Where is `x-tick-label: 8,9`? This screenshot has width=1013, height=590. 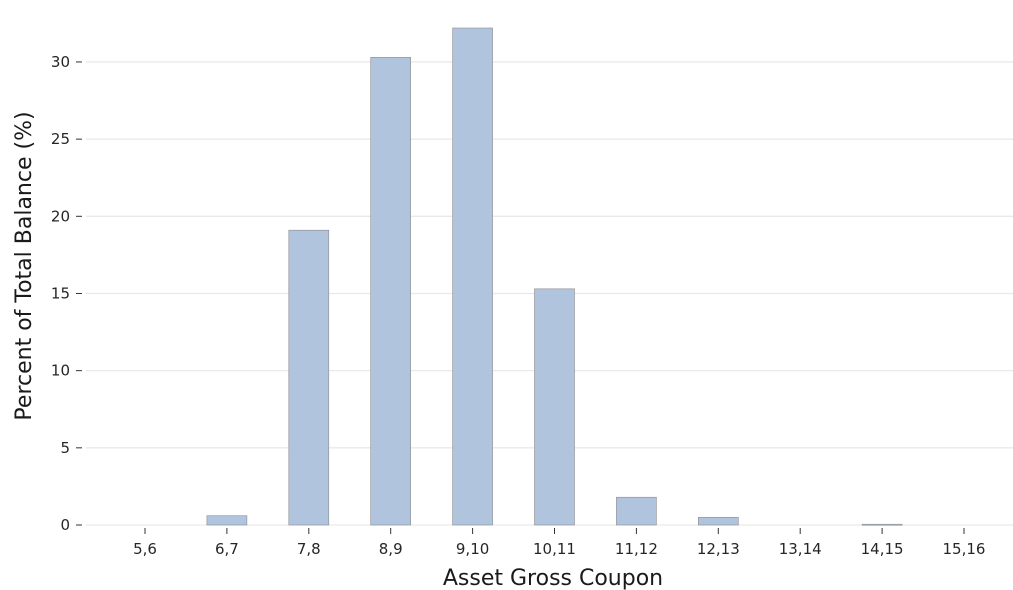 x-tick-label: 8,9 is located at coordinates (391, 549).